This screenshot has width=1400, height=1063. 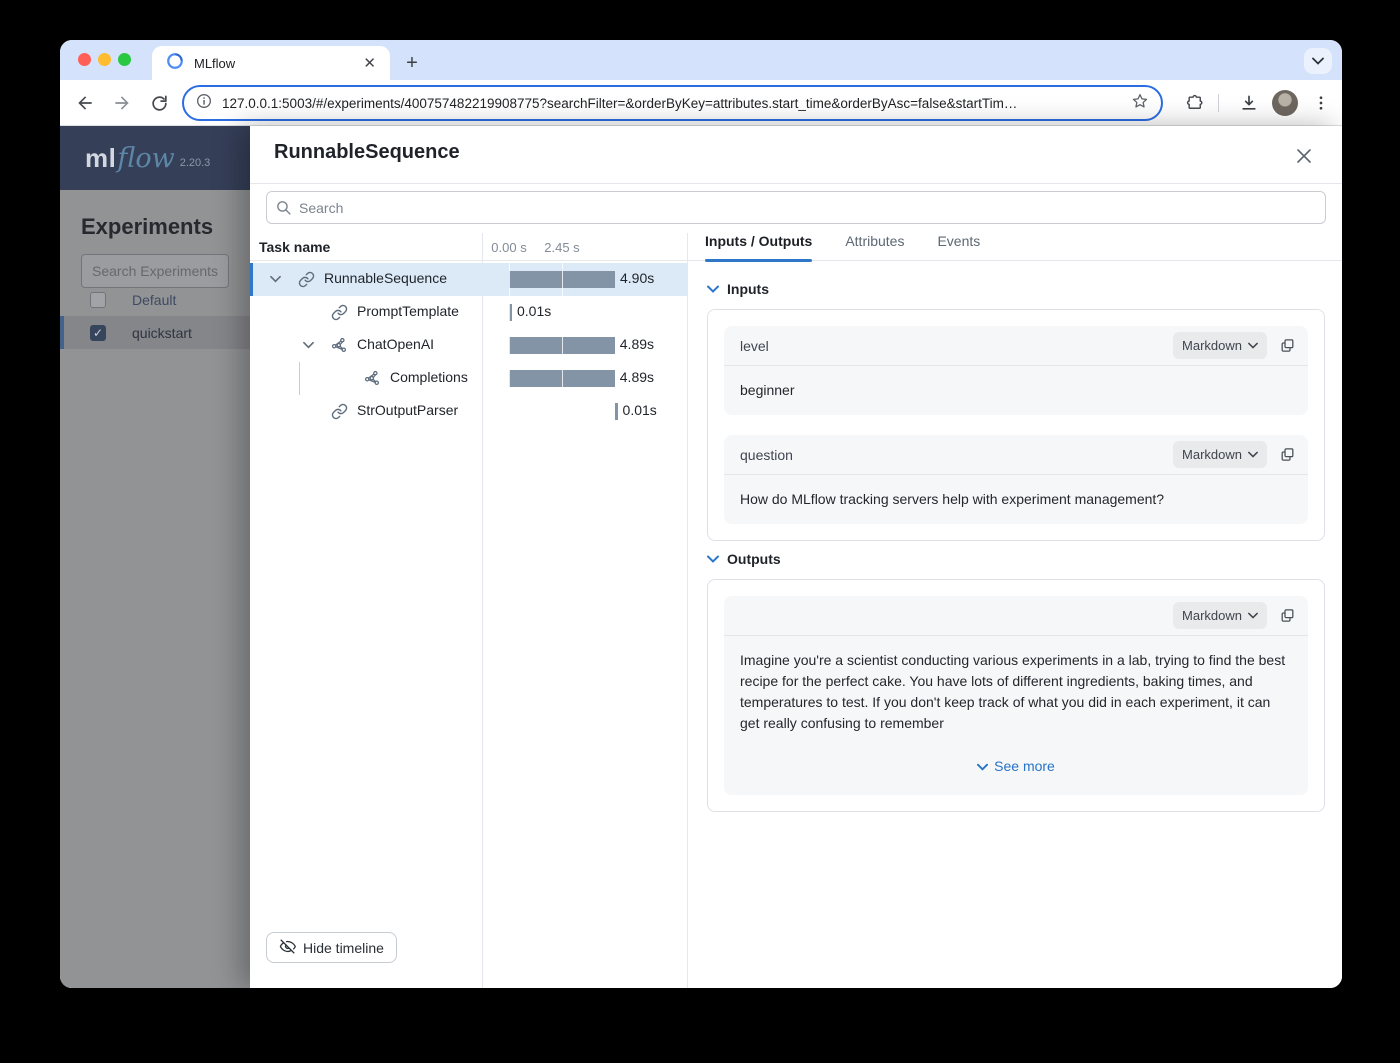 I want to click on window-minimize-button, so click(x=104, y=59).